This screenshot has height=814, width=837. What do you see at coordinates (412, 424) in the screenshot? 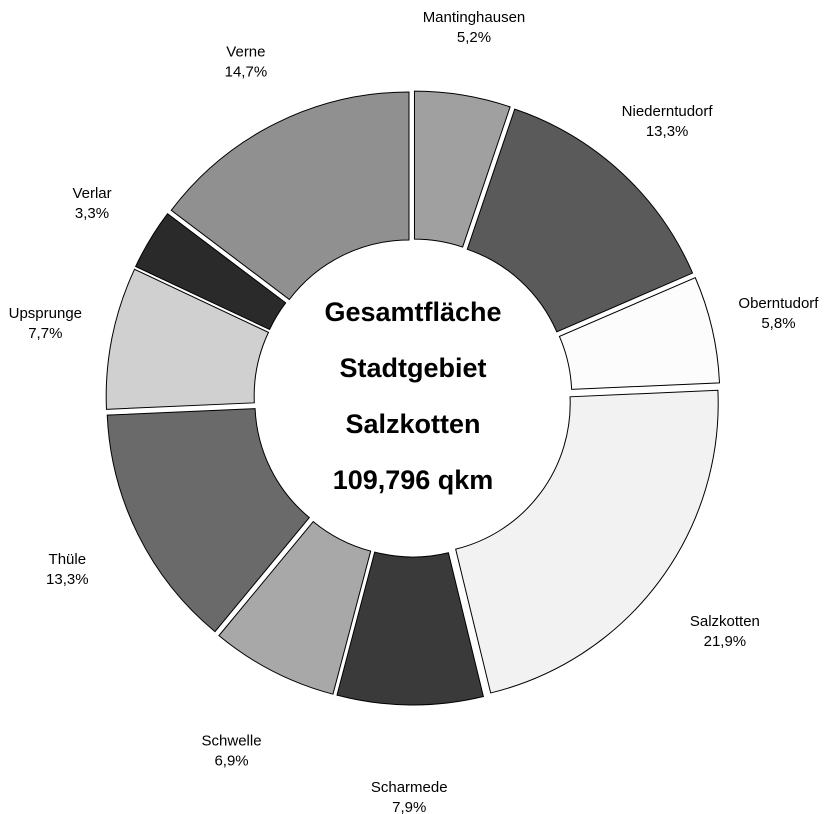
I see `center-text: Salzkotten` at bounding box center [412, 424].